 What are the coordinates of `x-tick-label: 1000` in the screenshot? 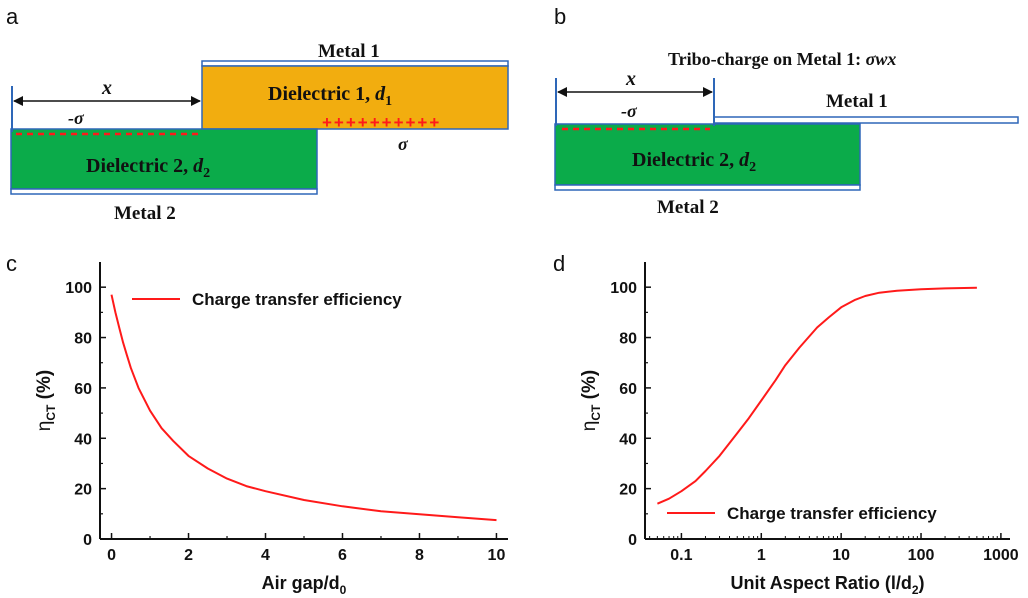 It's located at (1001, 555).